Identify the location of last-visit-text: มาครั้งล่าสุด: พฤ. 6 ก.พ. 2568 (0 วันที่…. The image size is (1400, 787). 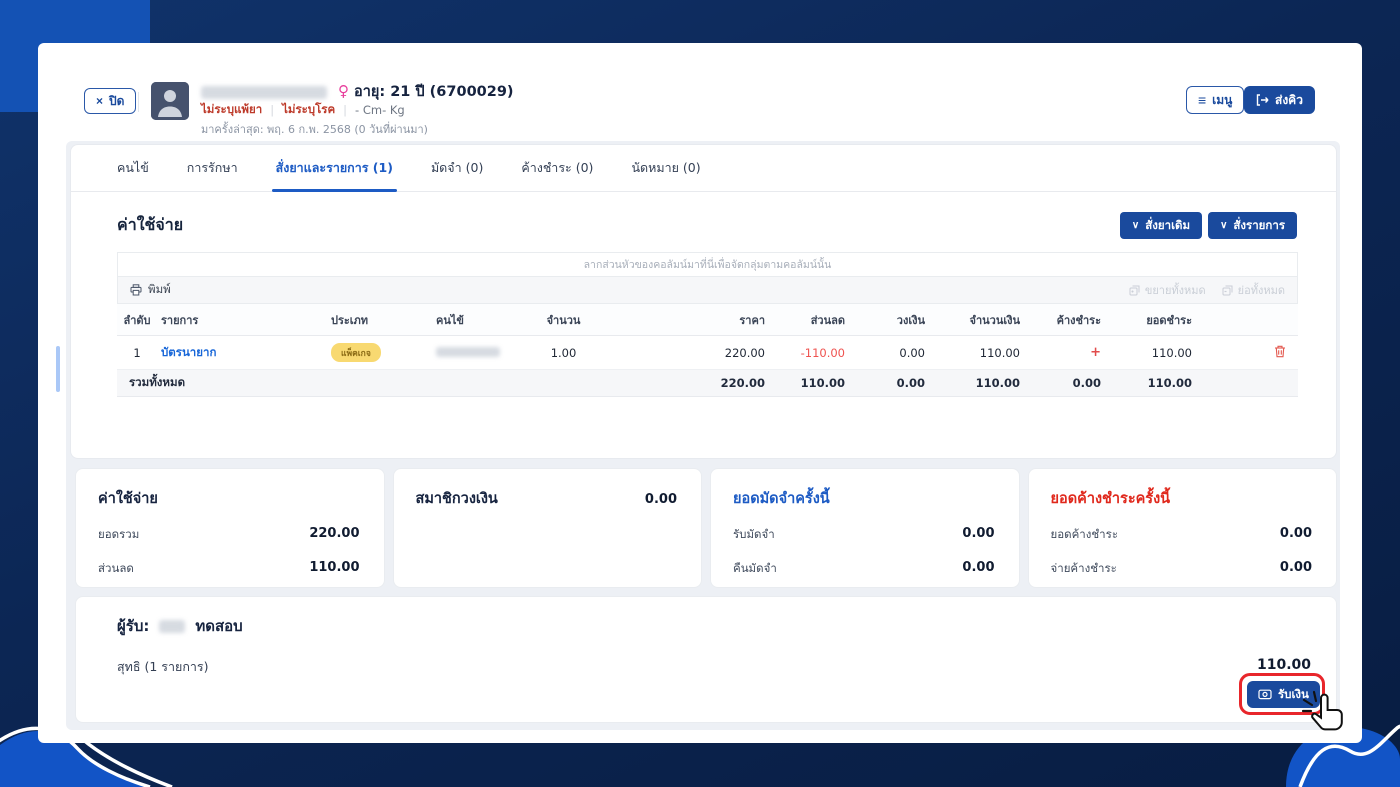
(314, 129).